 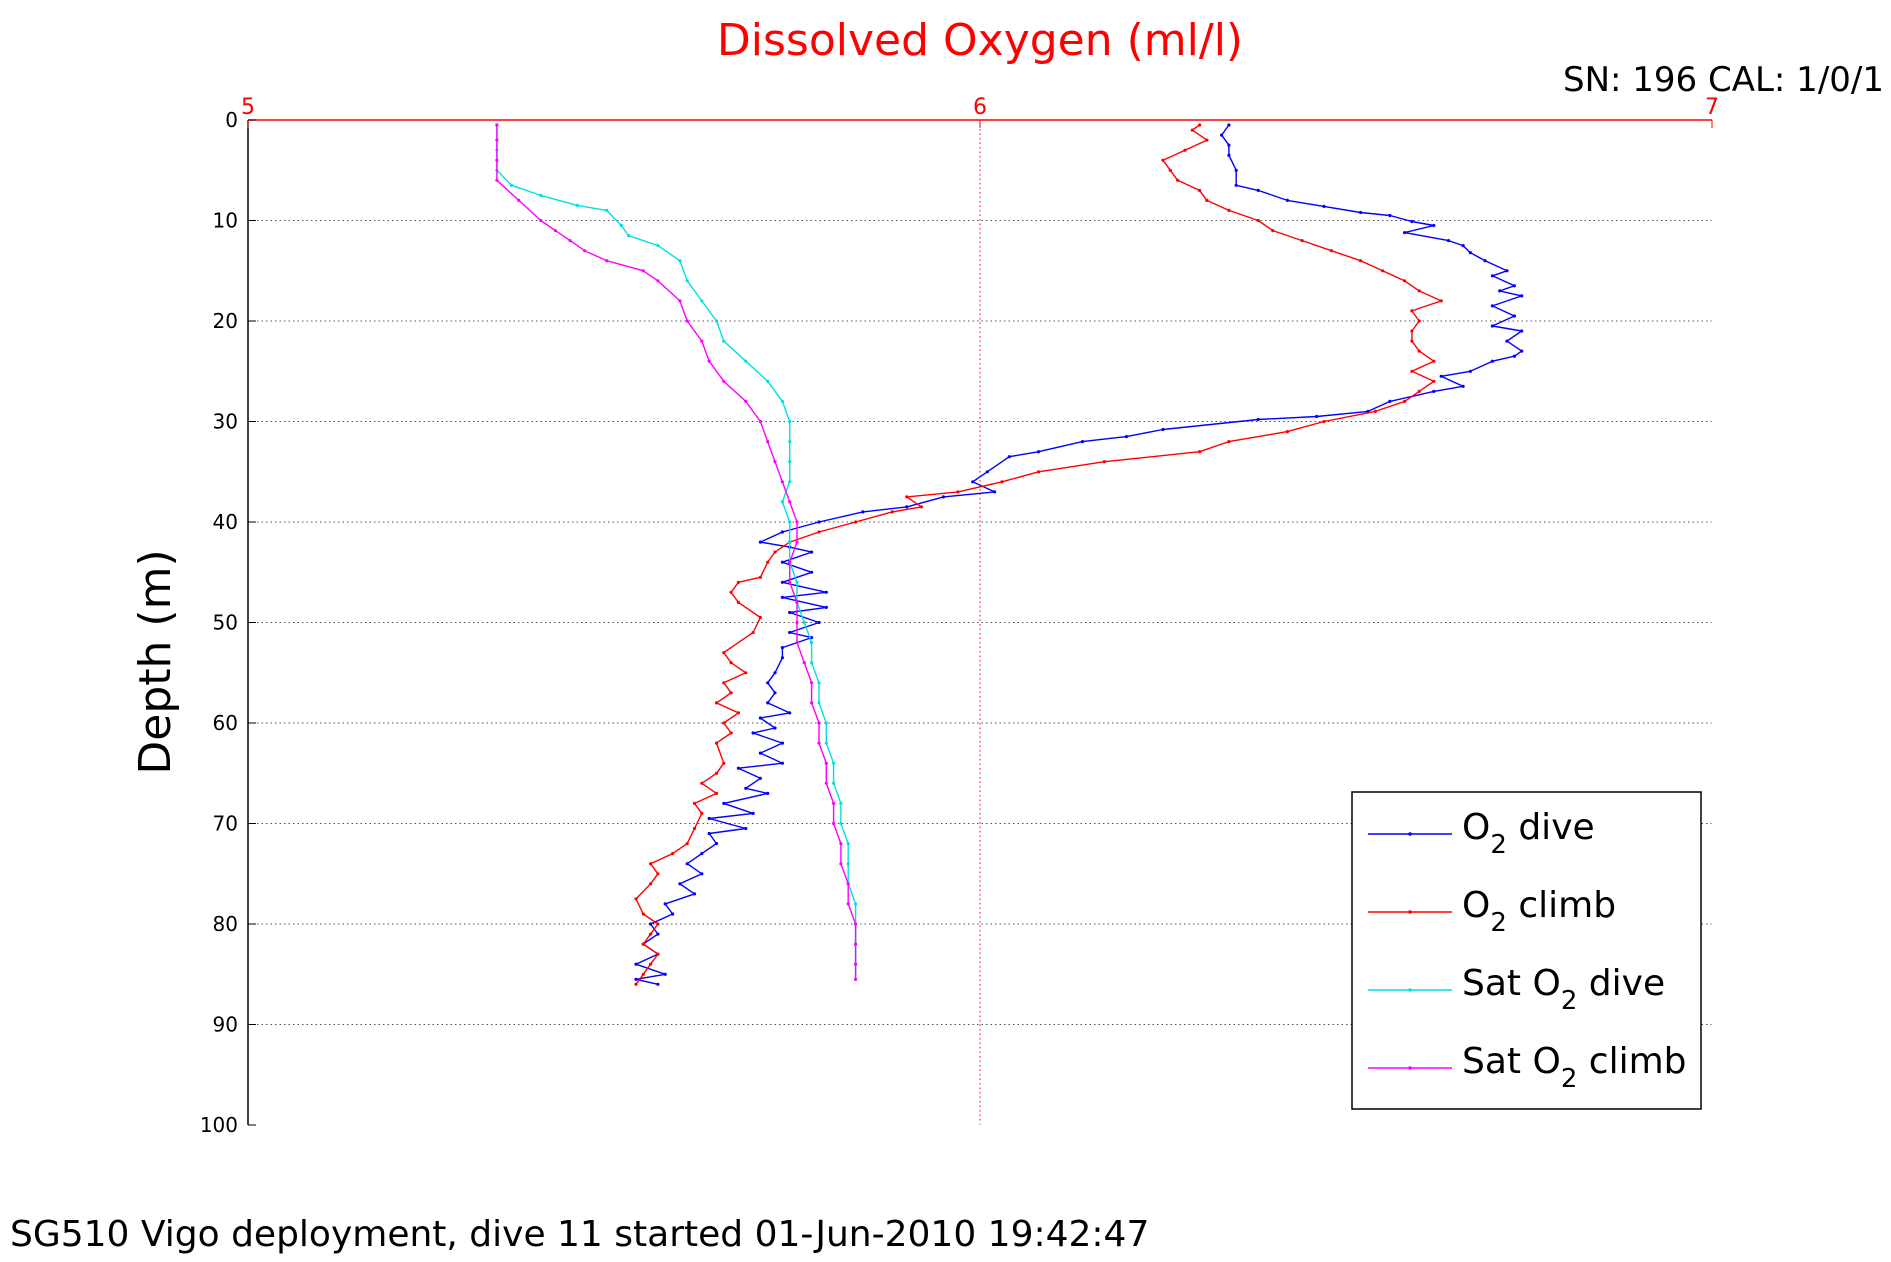 What do you see at coordinates (676, 552) in the screenshot?
I see `series-sat-o2-climb` at bounding box center [676, 552].